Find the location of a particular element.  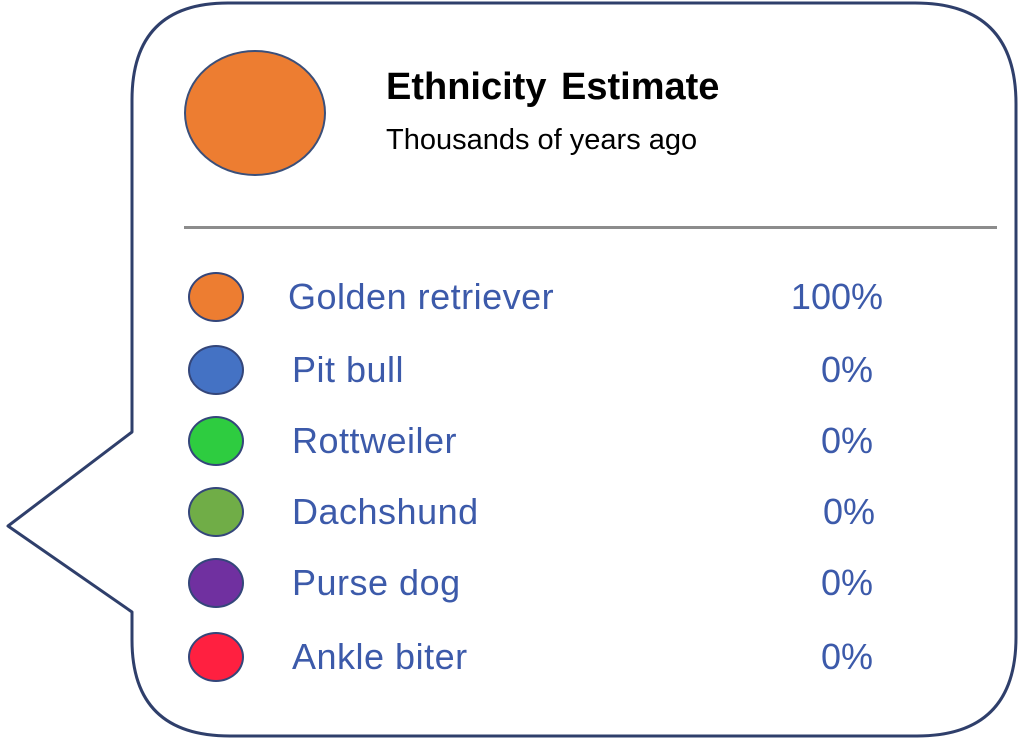

breed-row-ankle-biter: Ankle biter 0% is located at coordinates (509, 660).